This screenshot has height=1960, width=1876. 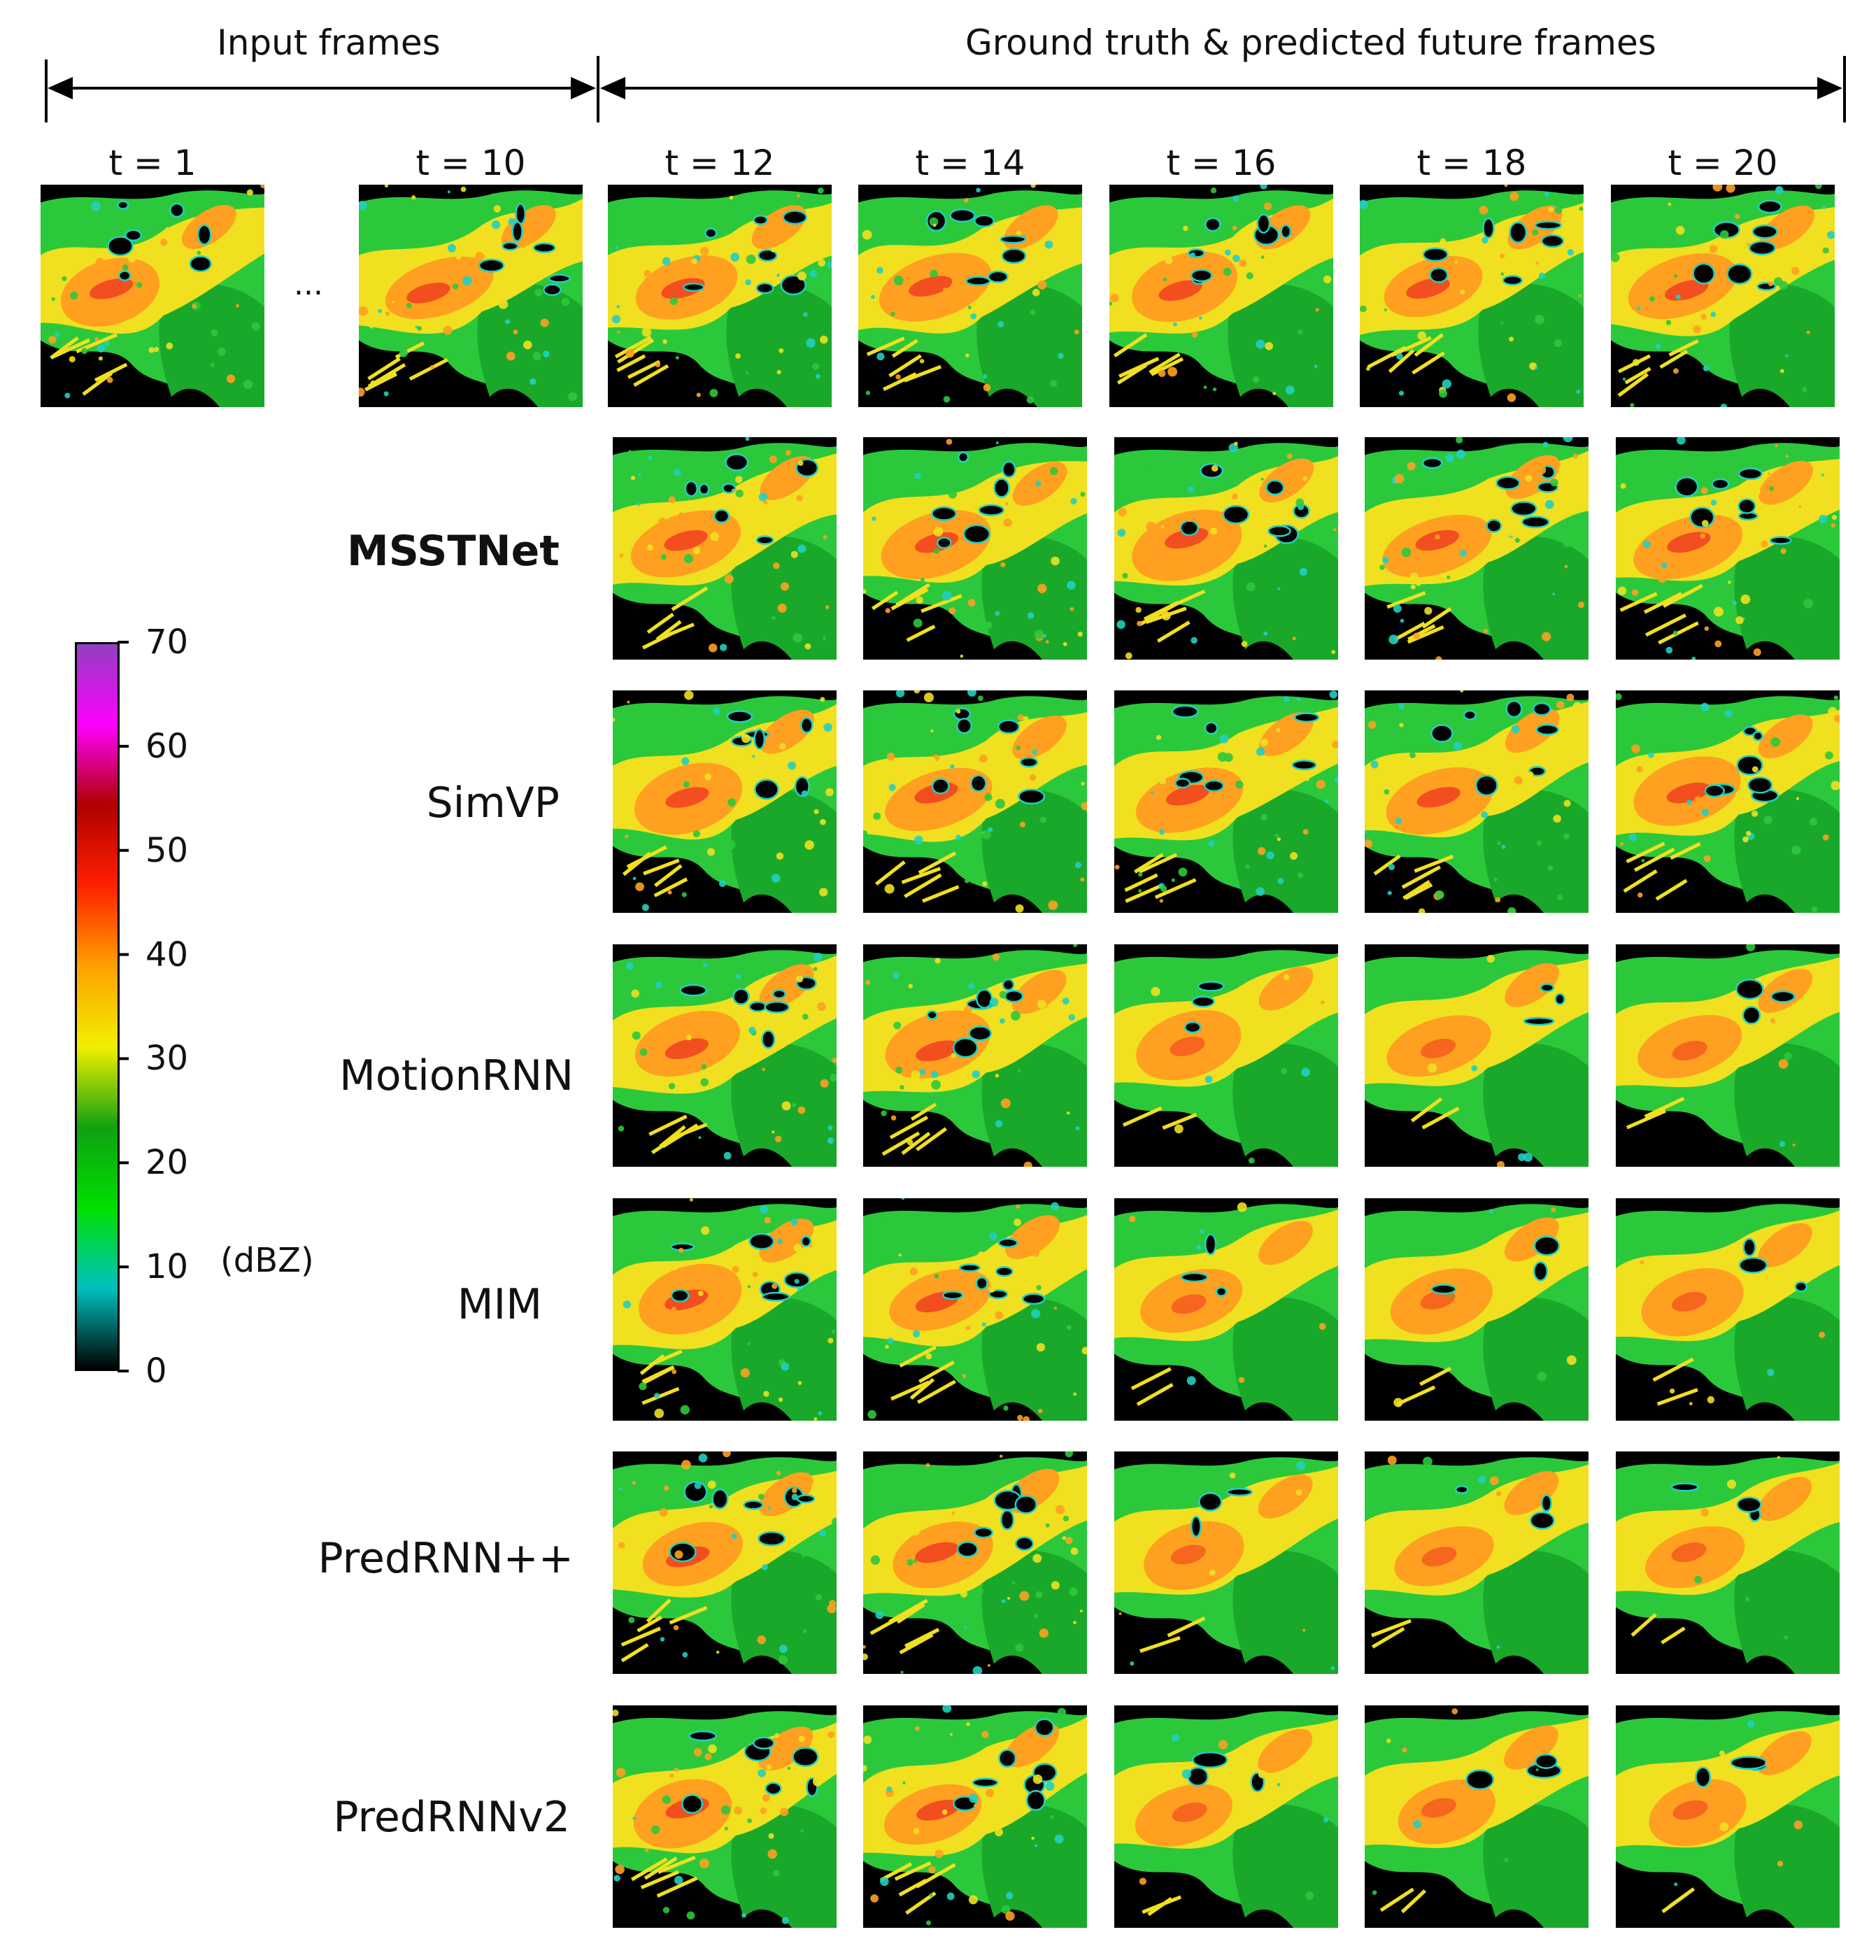 What do you see at coordinates (945, 89) in the screenshot?
I see `header-arrows` at bounding box center [945, 89].